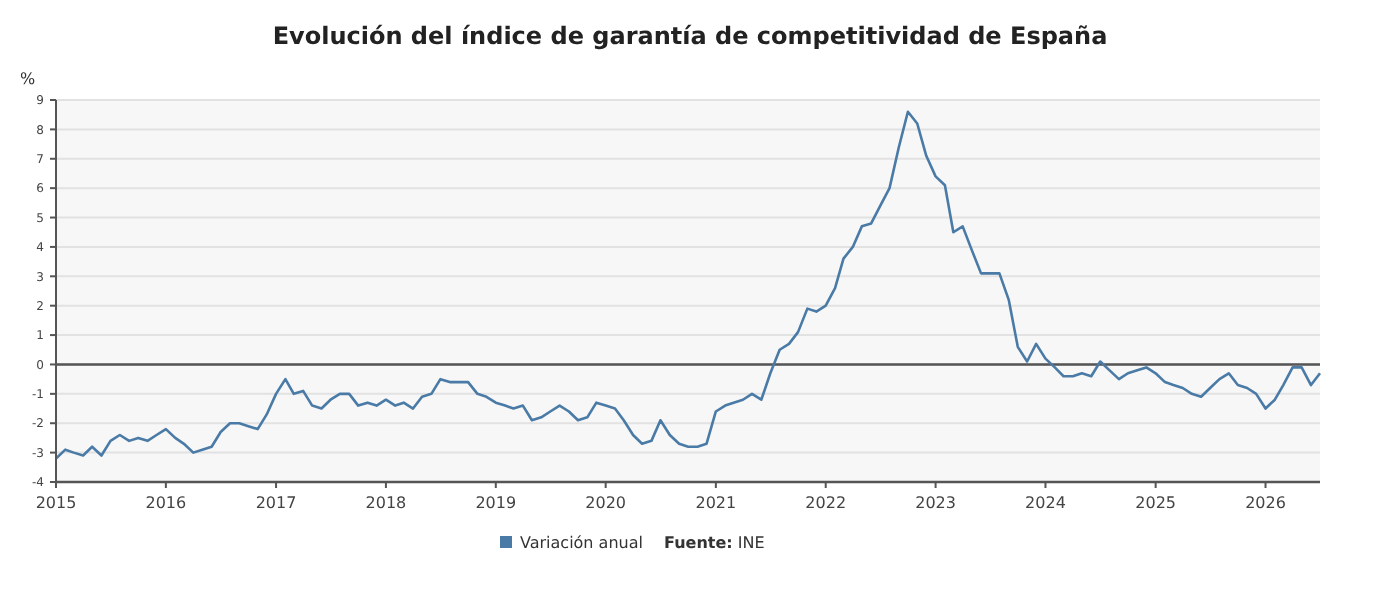  I want to click on x-tick-label: 2020, so click(606, 503).